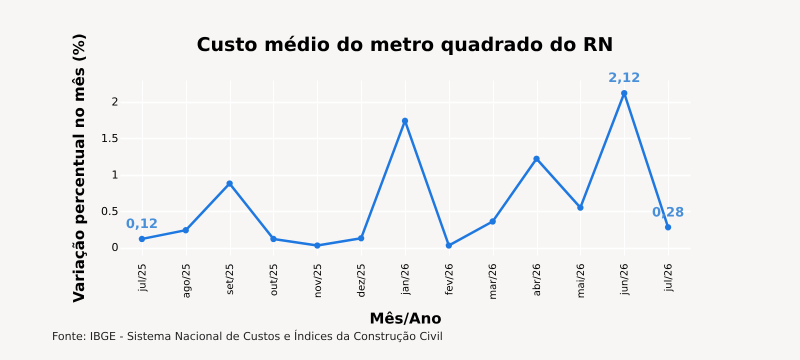 The height and width of the screenshot is (360, 800). What do you see at coordinates (186, 281) in the screenshot?
I see `x-tick-label: ago/25` at bounding box center [186, 281].